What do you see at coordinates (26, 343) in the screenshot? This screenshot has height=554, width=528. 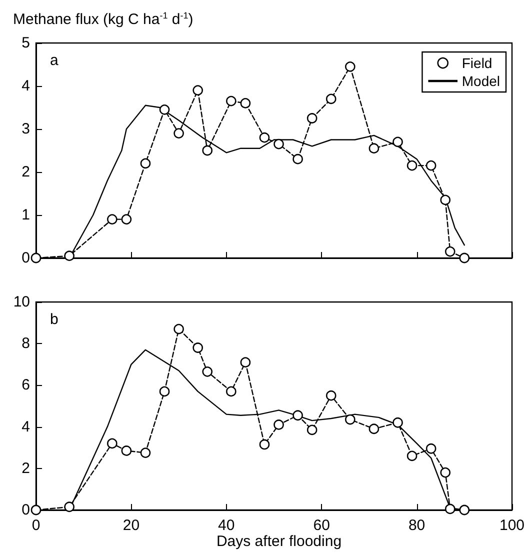 I see `y-tick-label: 8` at bounding box center [26, 343].